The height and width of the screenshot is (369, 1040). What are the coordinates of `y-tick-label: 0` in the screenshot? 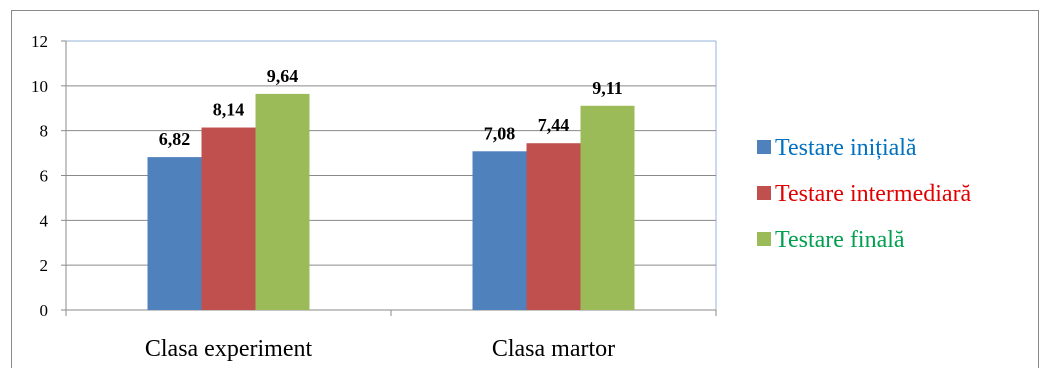 It's located at (44, 310).